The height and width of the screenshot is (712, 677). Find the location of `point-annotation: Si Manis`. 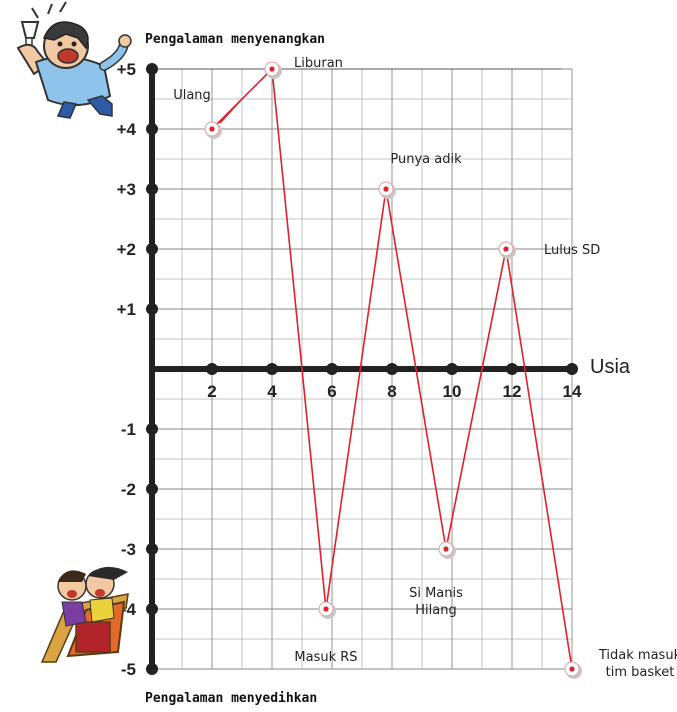

point-annotation: Si Manis is located at coordinates (436, 593).